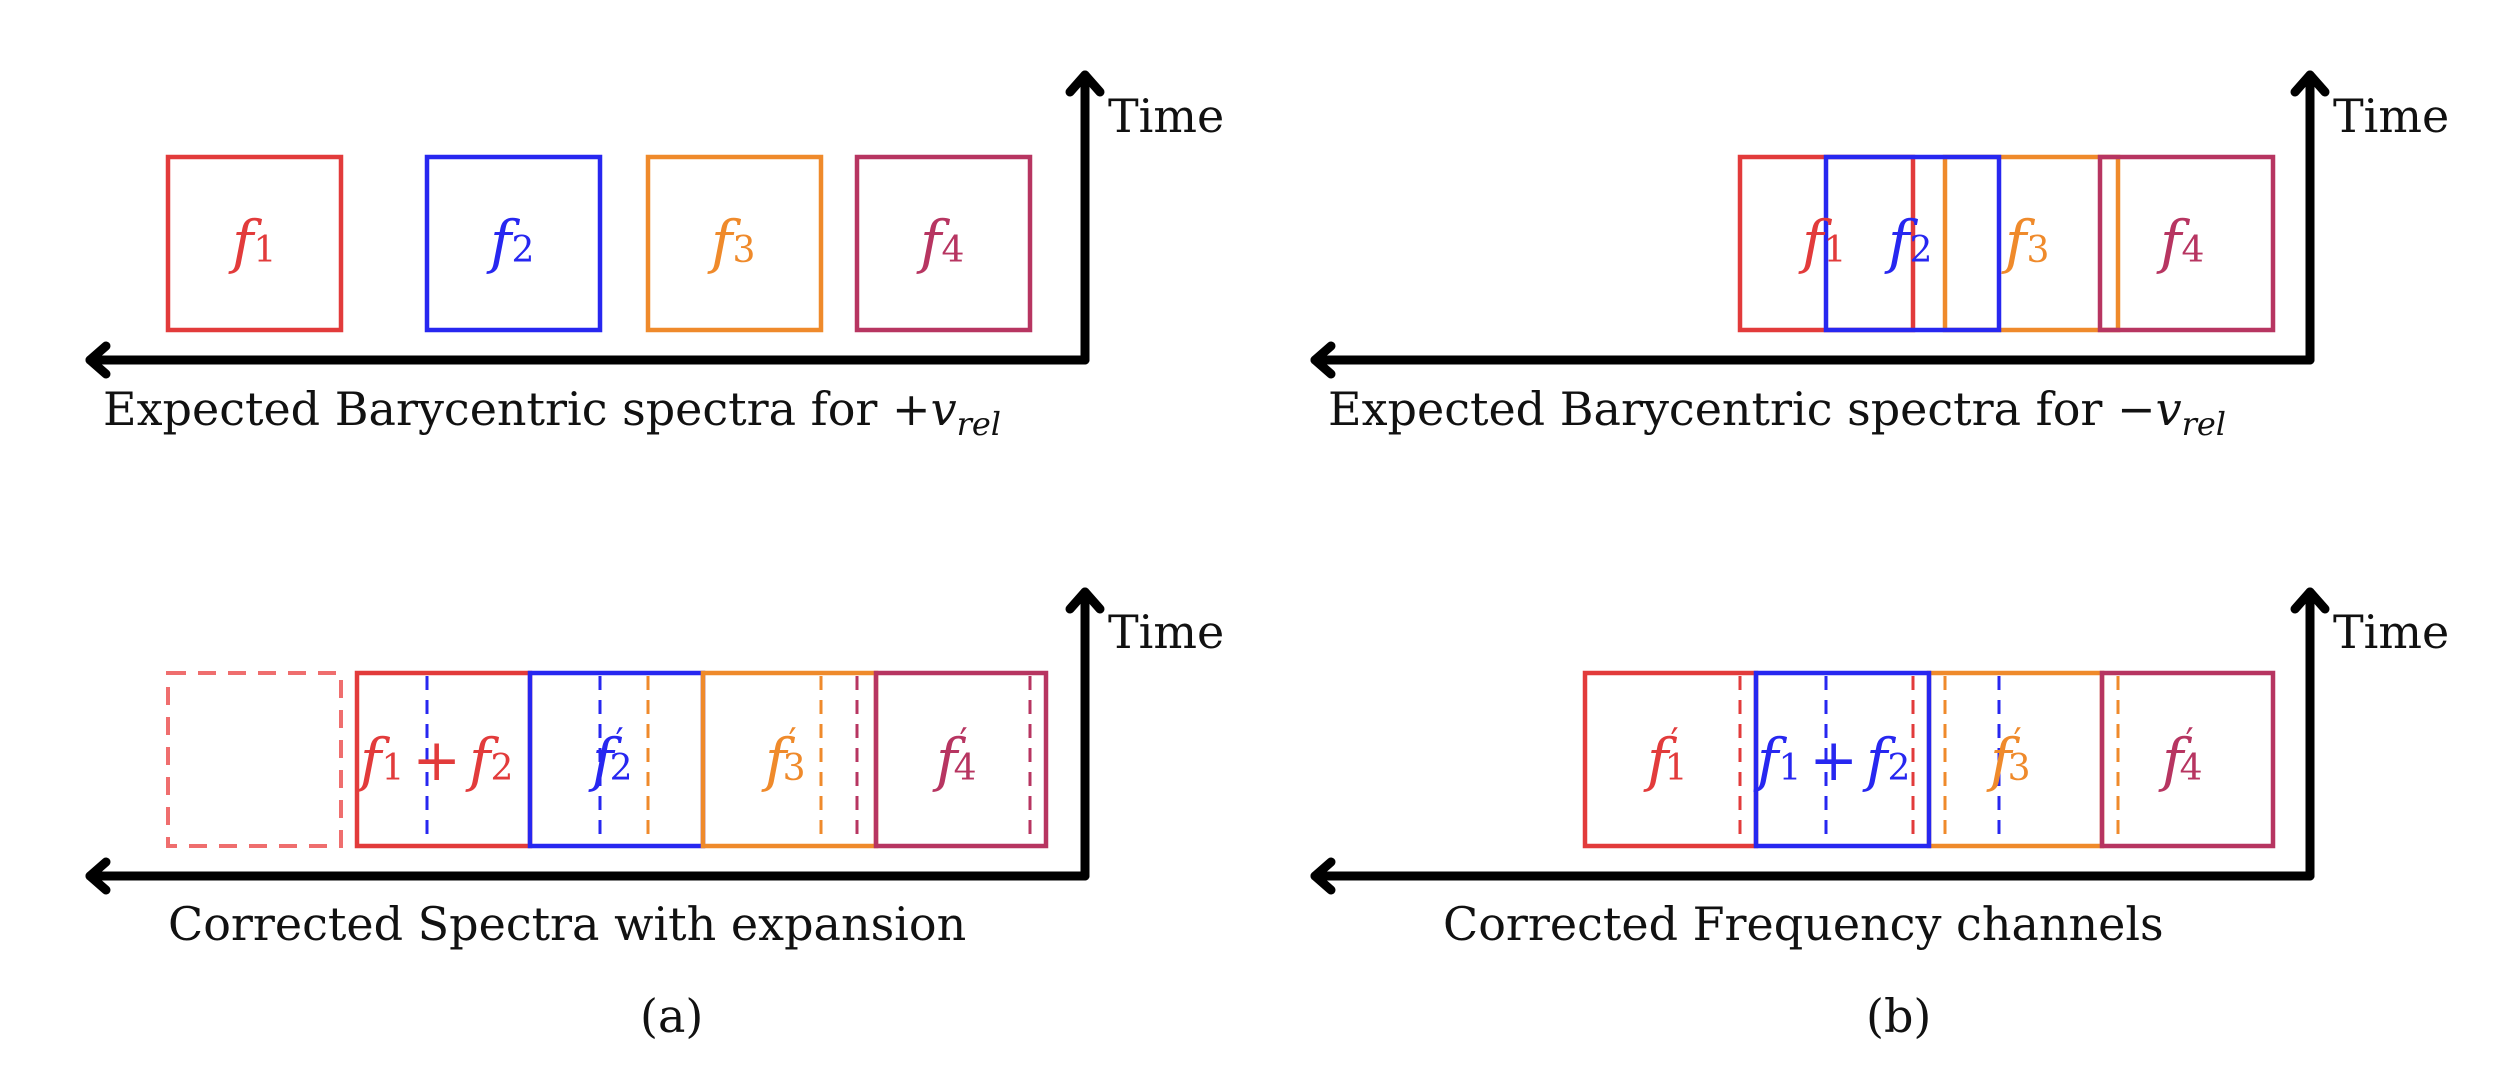 Image resolution: width=2504 pixels, height=1074 pixels. Describe the element at coordinates (567, 924) in the screenshot. I see `panel-caption: Corrected Spectra with expansion` at that location.